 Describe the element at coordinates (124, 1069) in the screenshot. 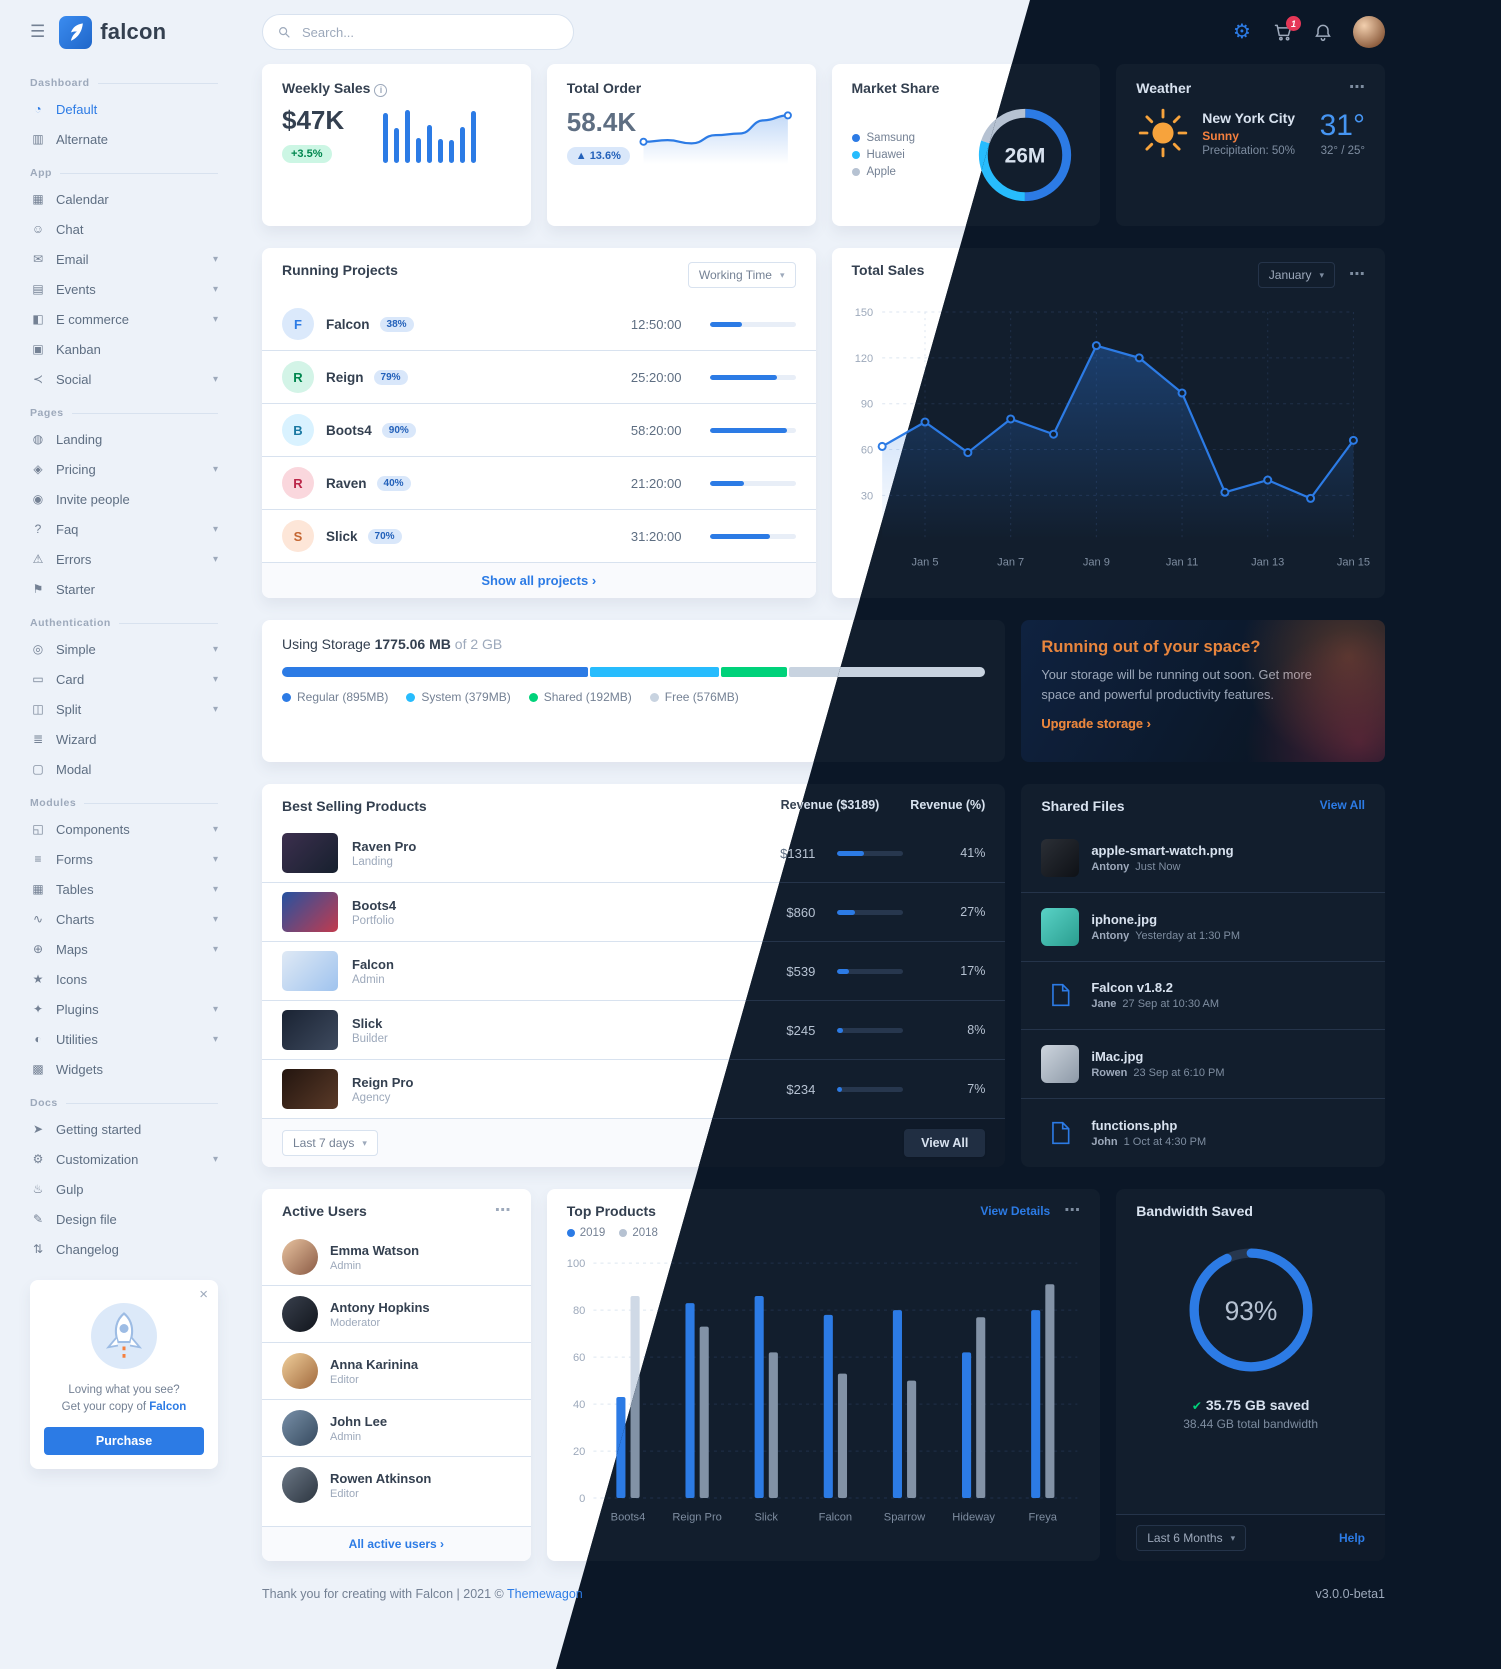

I see `sidebar-item-widgets: ▩ Widgets` at that location.